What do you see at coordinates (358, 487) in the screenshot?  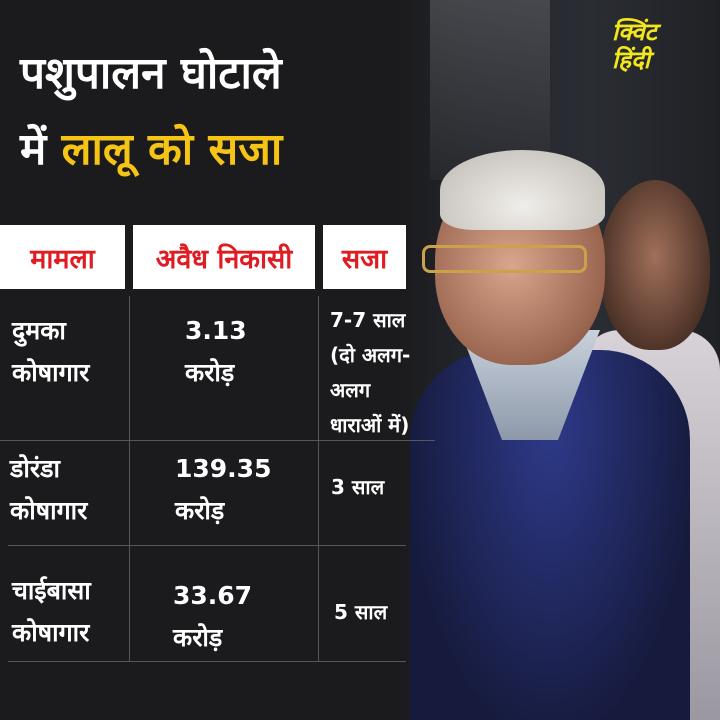 I see `sentence-cell: 3 साल` at bounding box center [358, 487].